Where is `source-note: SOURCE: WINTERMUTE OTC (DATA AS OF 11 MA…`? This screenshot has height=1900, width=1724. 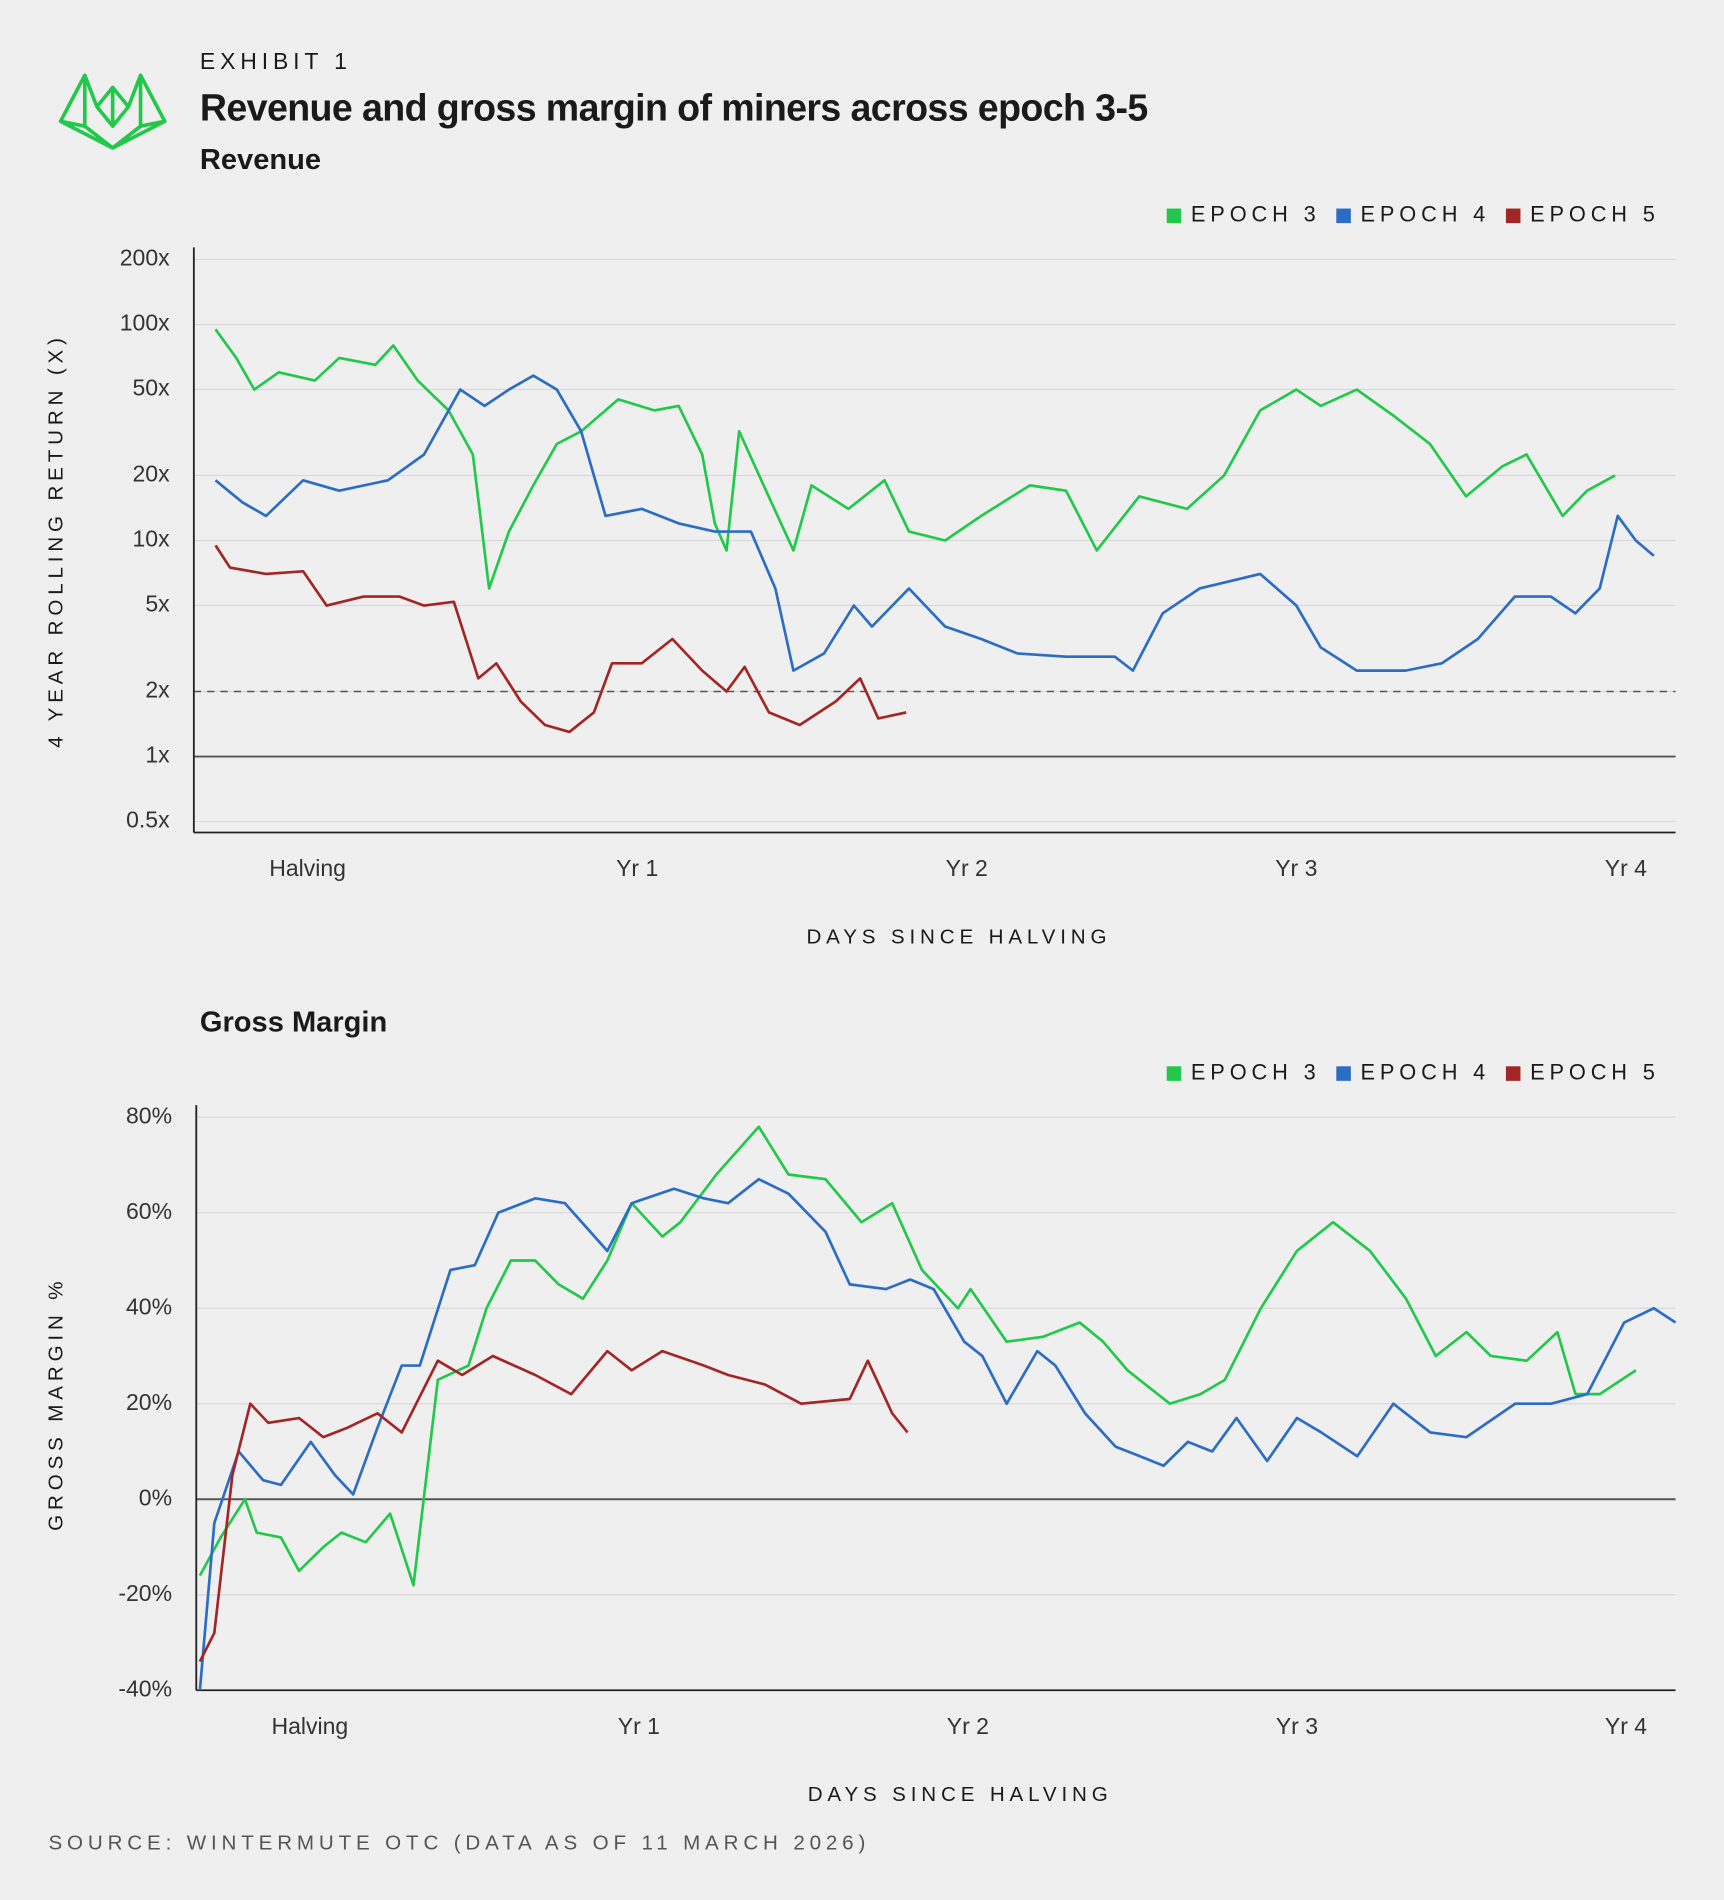
source-note: SOURCE: WINTERMUTE OTC (DATA AS OF 11 MA… is located at coordinates (459, 1843).